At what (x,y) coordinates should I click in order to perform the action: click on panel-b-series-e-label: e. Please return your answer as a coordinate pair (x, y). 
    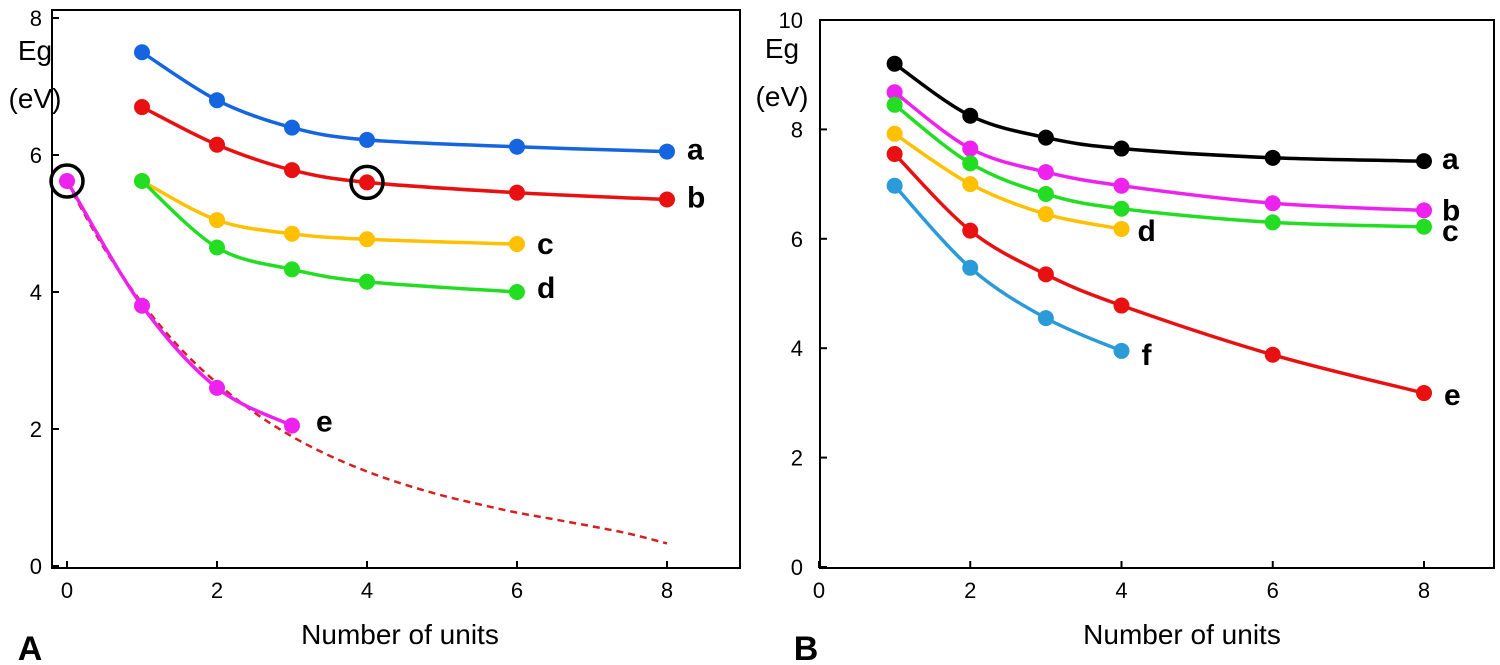
    Looking at the image, I should click on (1452, 395).